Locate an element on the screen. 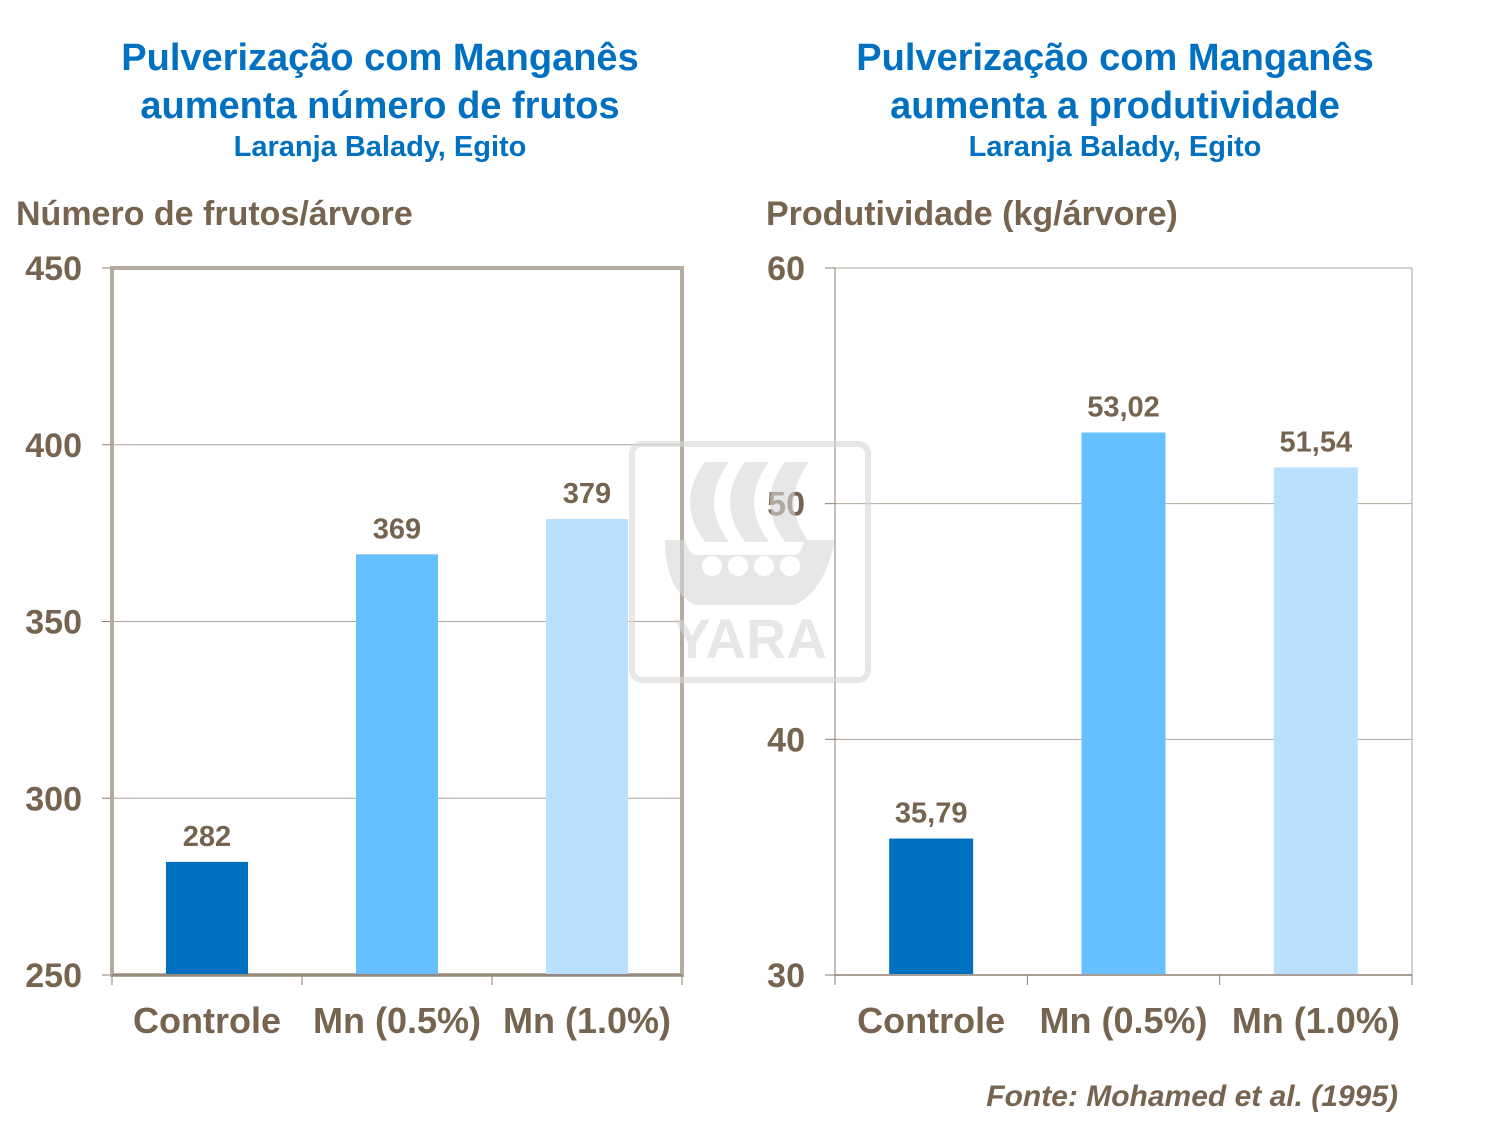 Image resolution: width=1500 pixels, height=1125 pixels. y-tick-label: 60 is located at coordinates (786, 269).